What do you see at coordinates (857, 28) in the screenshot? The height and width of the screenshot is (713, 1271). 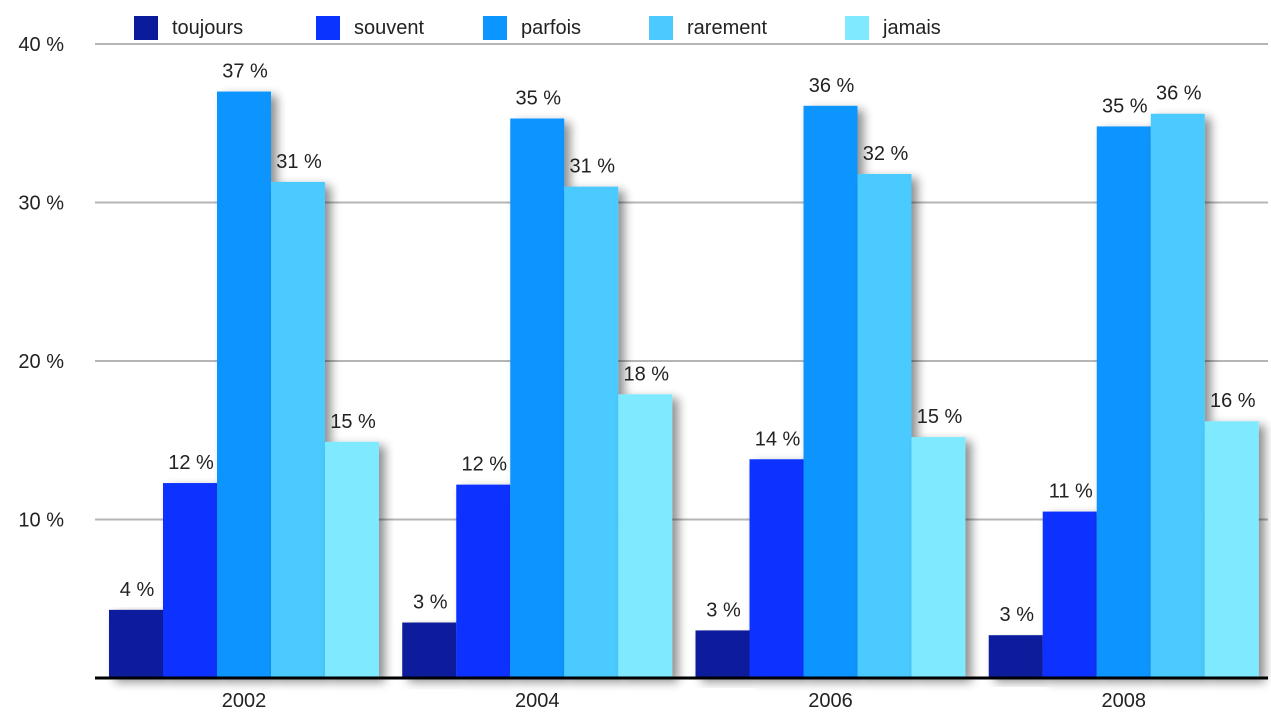 I see `legend-swatch-jamais` at bounding box center [857, 28].